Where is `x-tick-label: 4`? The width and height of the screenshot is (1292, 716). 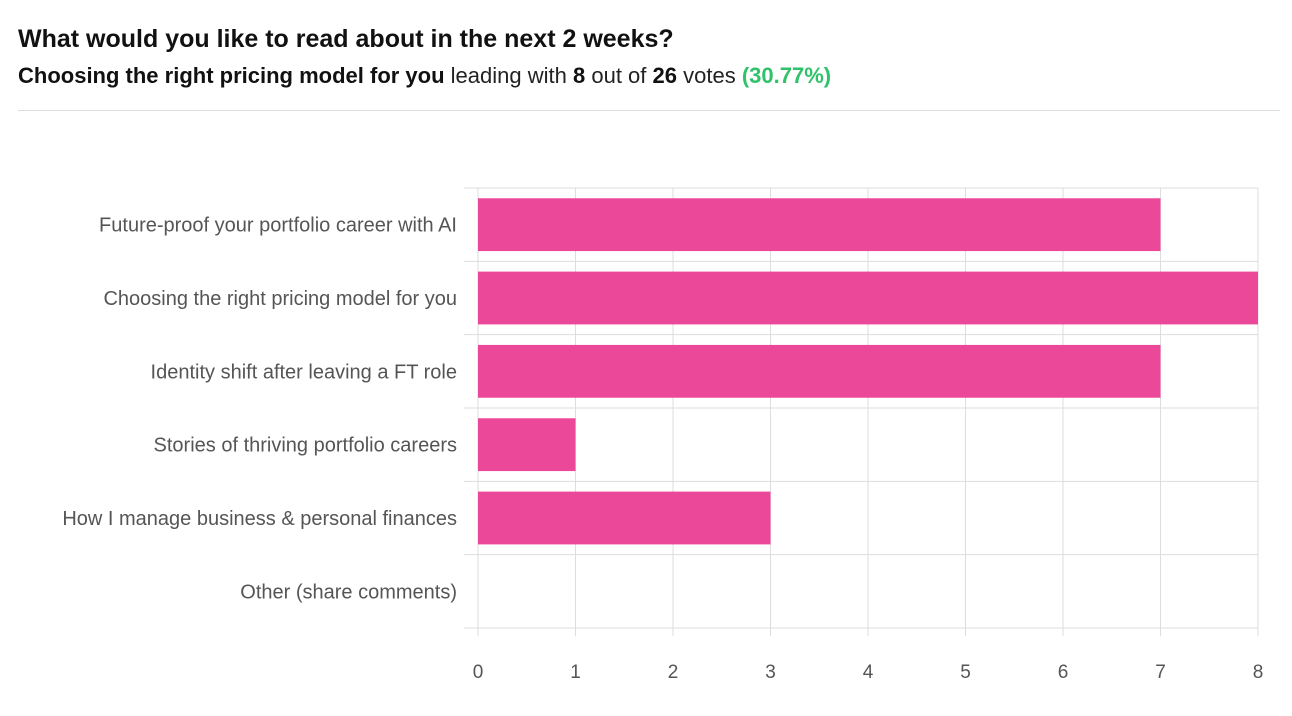 x-tick-label: 4 is located at coordinates (868, 672).